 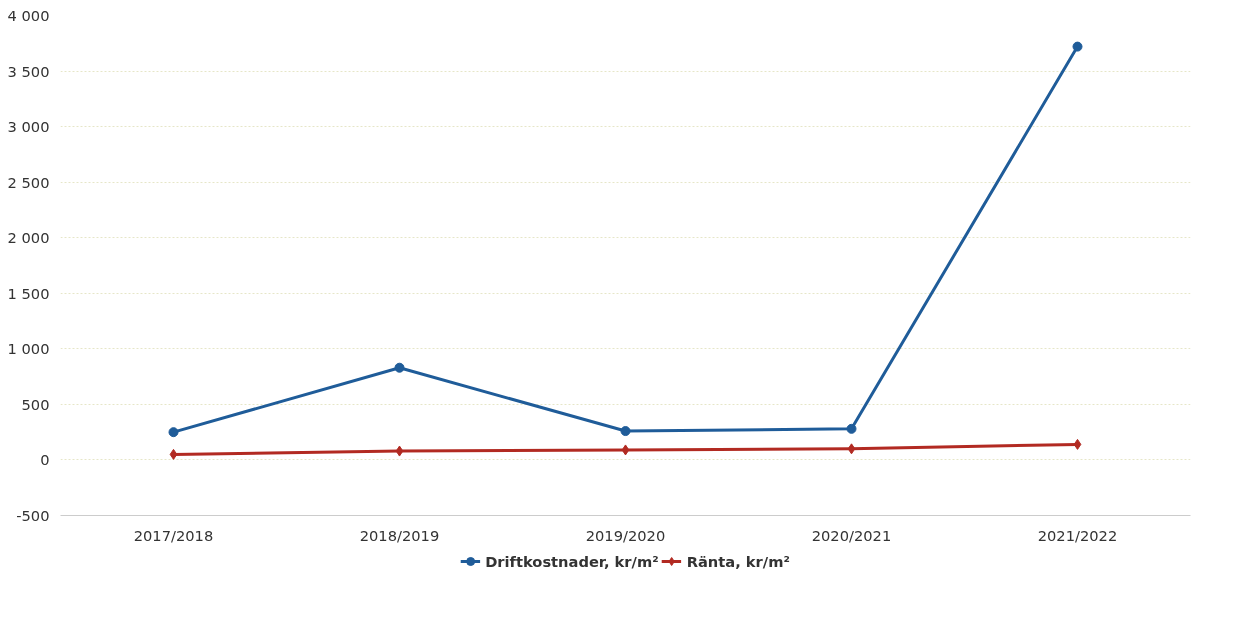 I want to click on y-tick-label: 2 000, so click(x=28, y=238).